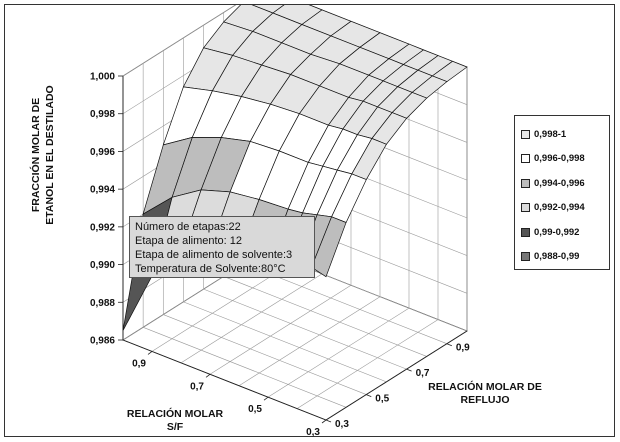 The width and height of the screenshot is (620, 442). What do you see at coordinates (102, 303) in the screenshot?
I see `y-tick-label: 0,988` at bounding box center [102, 303].